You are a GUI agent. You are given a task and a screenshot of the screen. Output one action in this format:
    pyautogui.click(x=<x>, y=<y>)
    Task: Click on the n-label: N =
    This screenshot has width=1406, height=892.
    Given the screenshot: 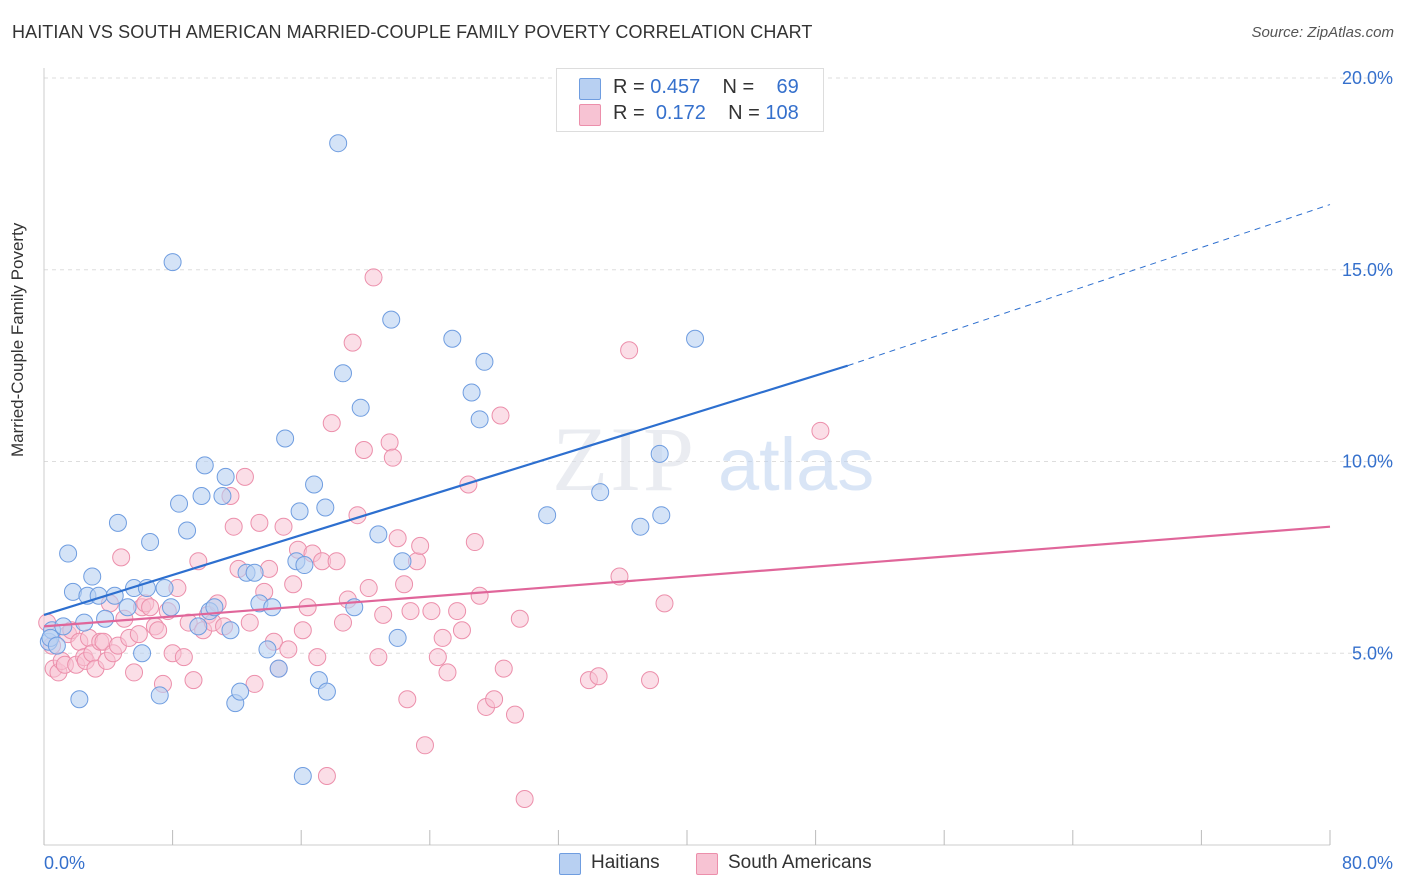 What is the action you would take?
    pyautogui.click(x=738, y=87)
    